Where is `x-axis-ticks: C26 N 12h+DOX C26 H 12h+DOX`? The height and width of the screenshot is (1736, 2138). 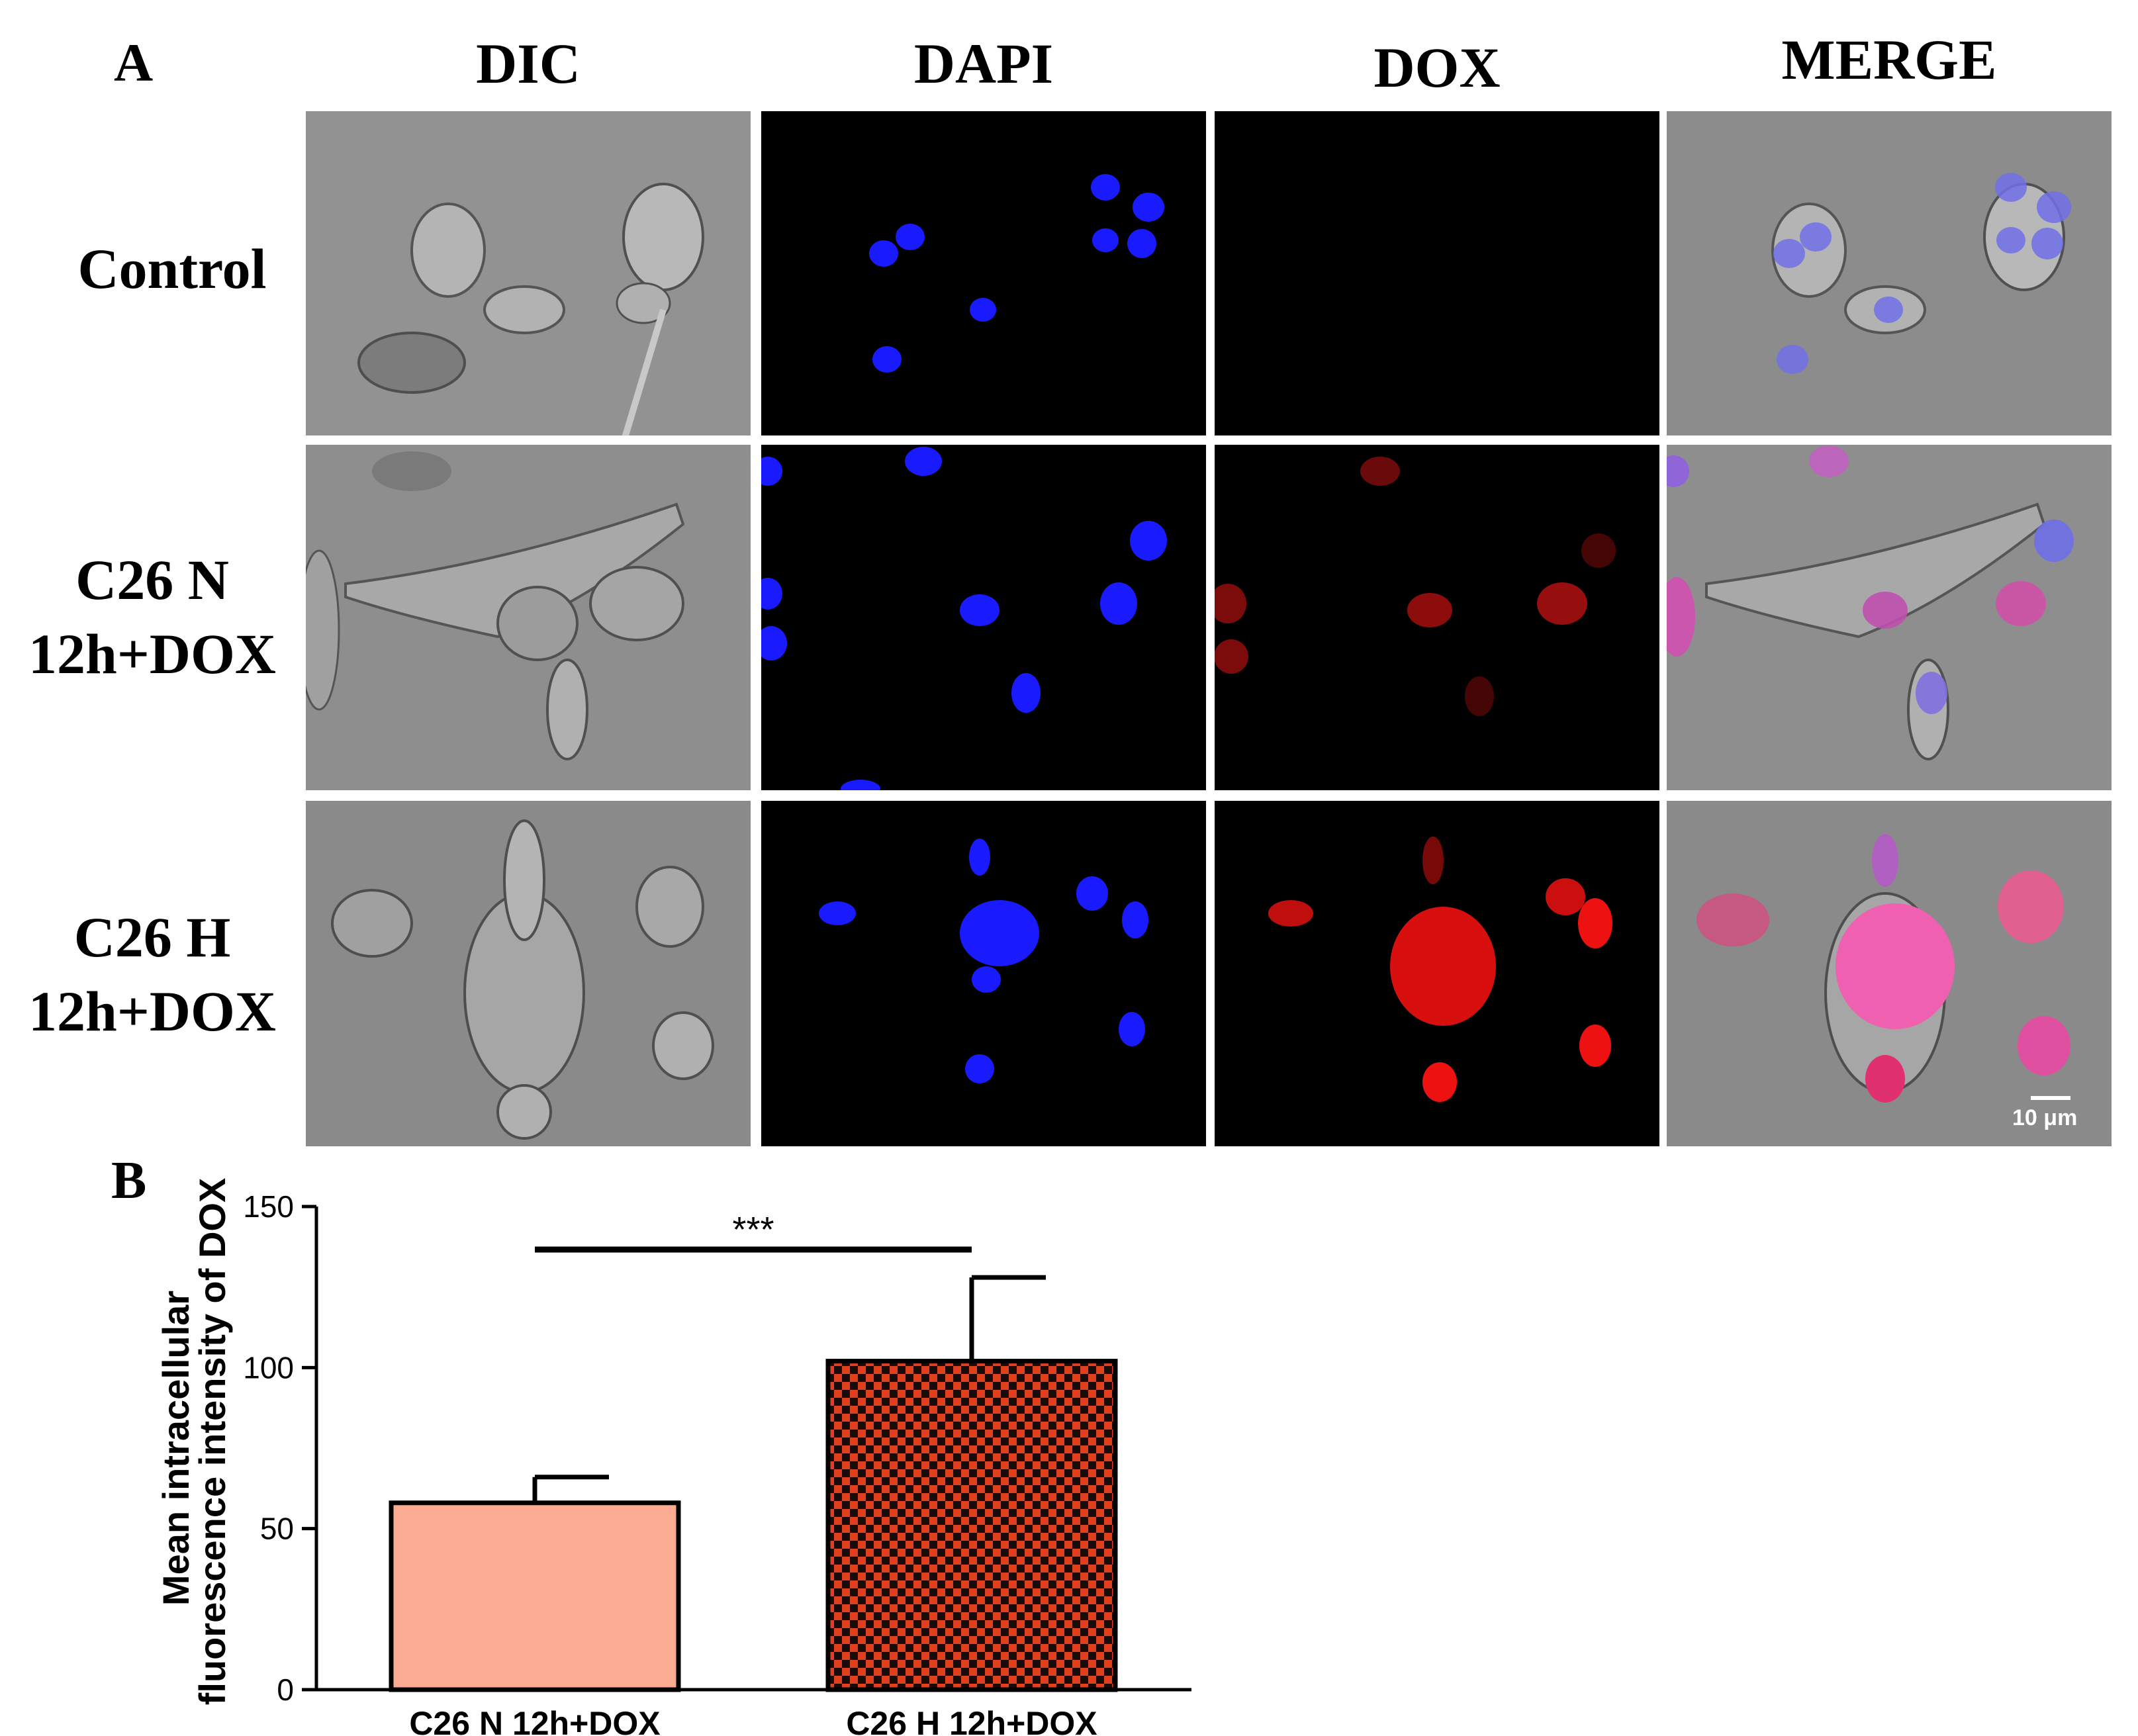
x-axis-ticks: C26 N 12h+DOX C26 H 12h+DOX is located at coordinates (753, 1720).